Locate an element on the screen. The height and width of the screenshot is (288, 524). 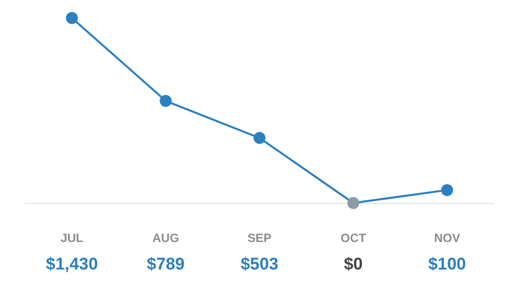
x-tick-label: JUL is located at coordinates (72, 238).